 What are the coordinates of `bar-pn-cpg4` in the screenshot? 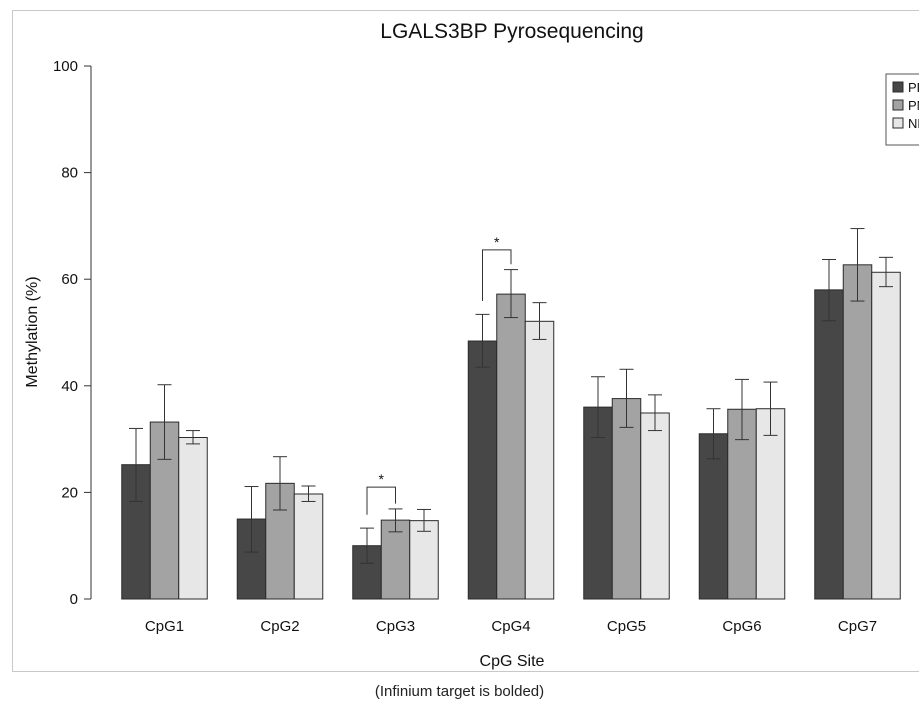 It's located at (511, 446).